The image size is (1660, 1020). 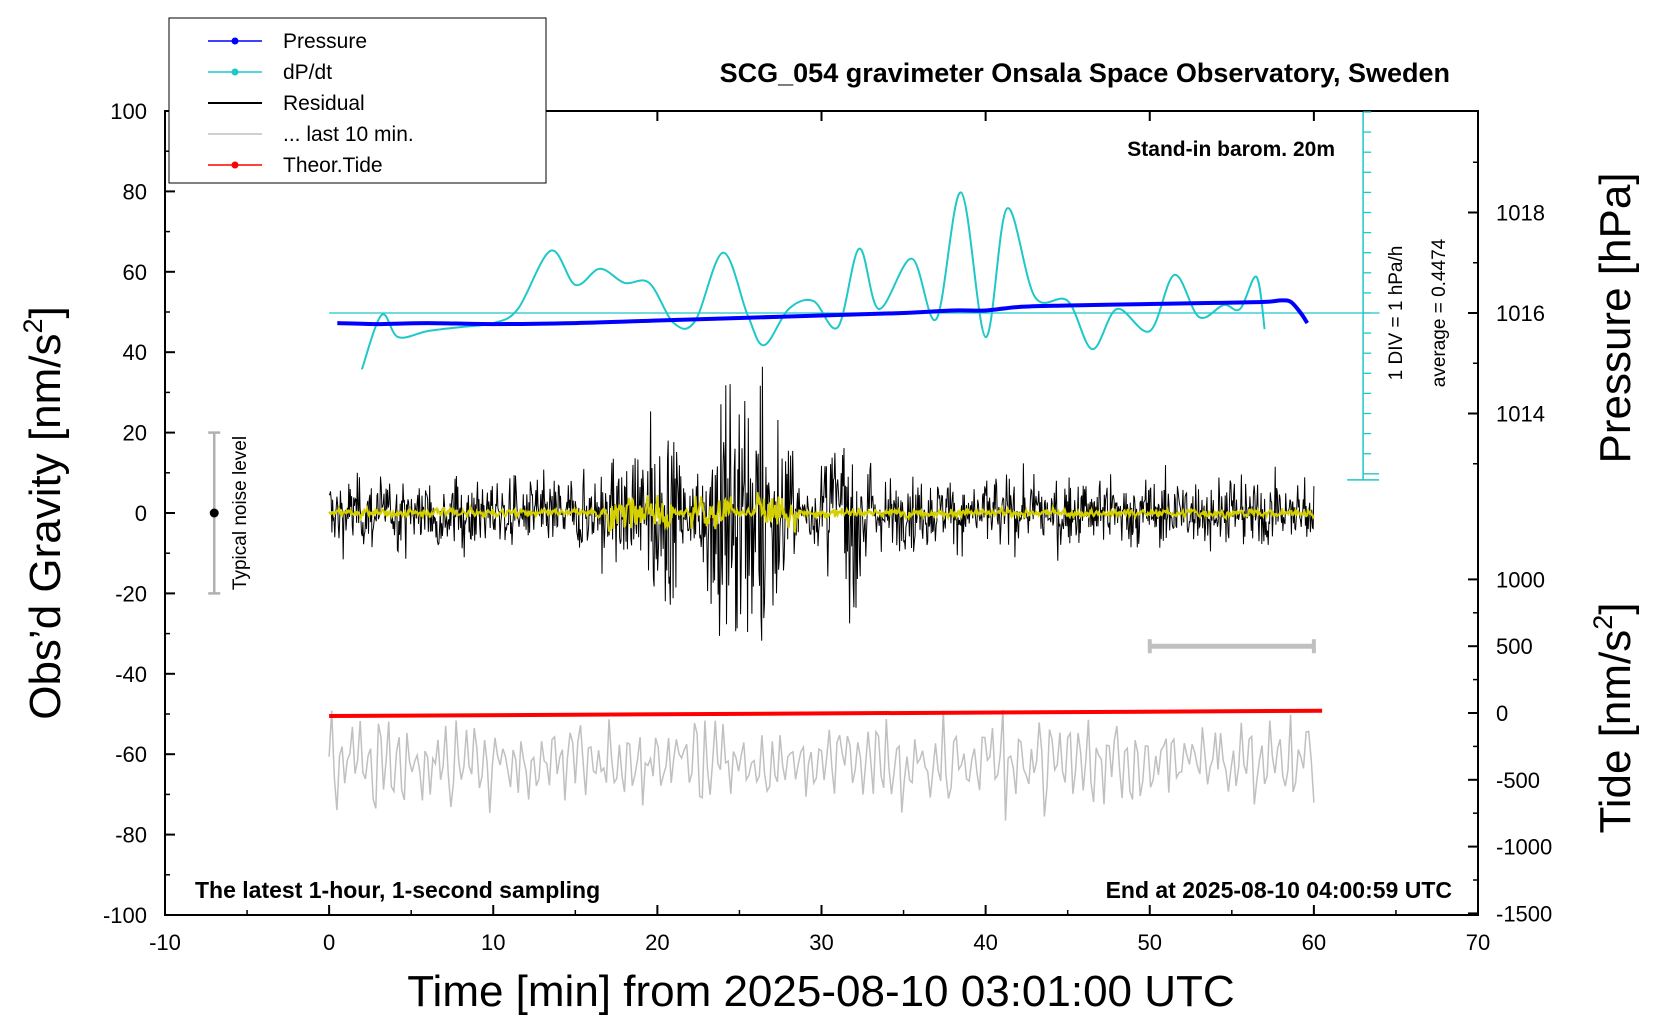 What do you see at coordinates (333, 165) in the screenshot?
I see `legend-label: Theor.Tide` at bounding box center [333, 165].